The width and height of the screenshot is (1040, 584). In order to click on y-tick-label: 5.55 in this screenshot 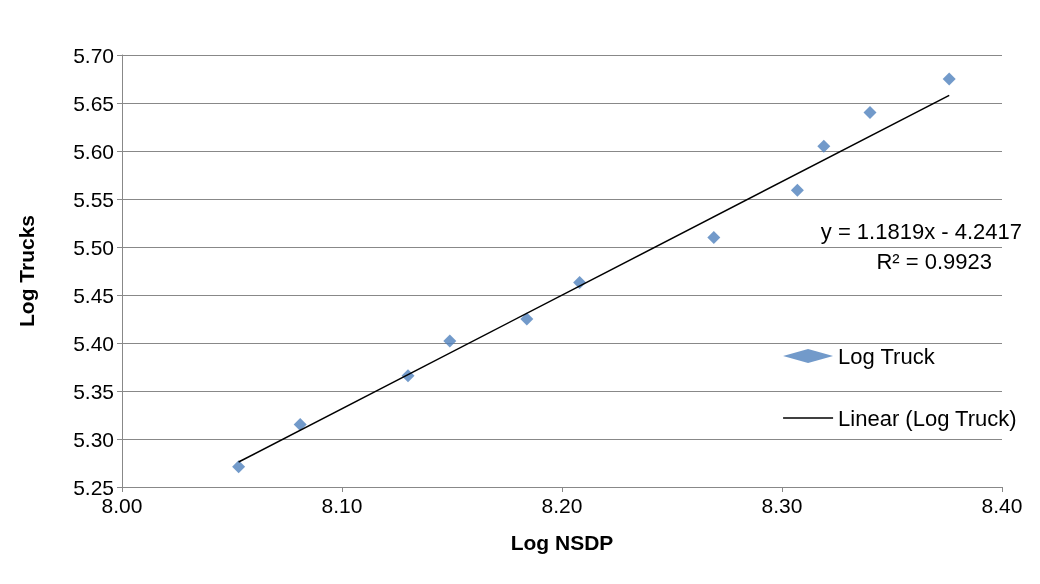, I will do `click(93, 199)`.